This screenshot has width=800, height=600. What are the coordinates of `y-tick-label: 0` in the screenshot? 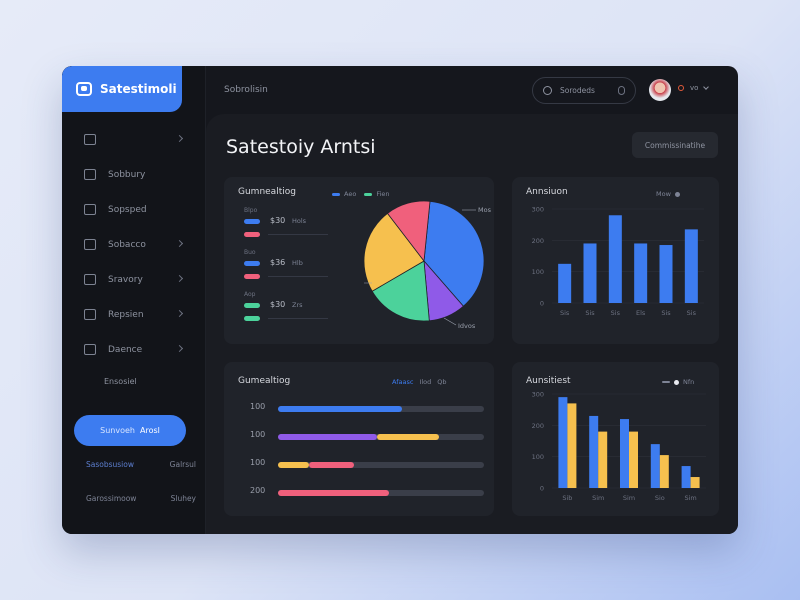 It's located at (542, 489).